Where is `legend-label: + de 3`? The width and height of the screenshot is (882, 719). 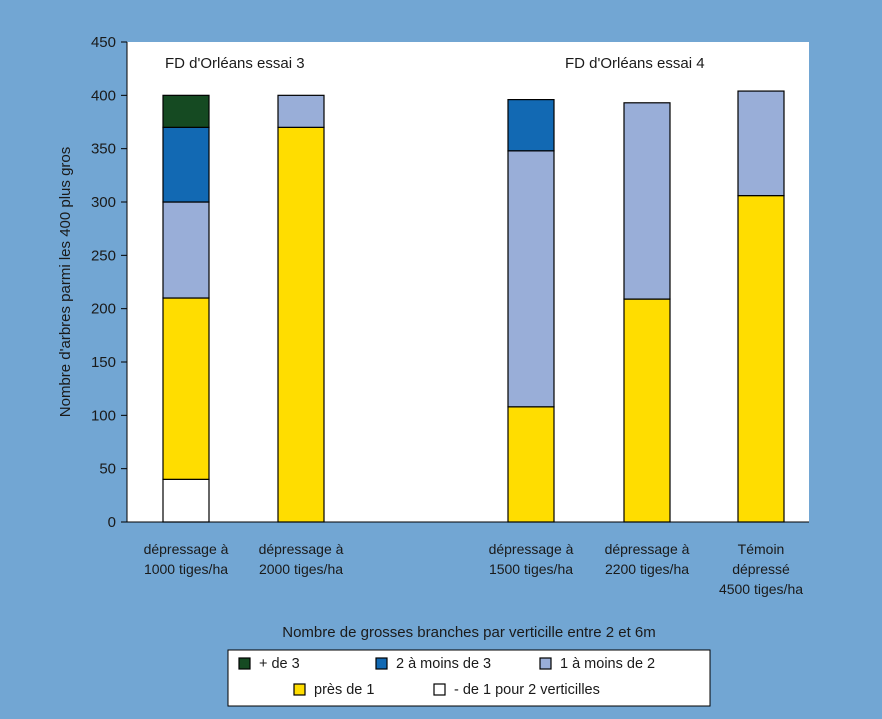 legend-label: + de 3 is located at coordinates (279, 664).